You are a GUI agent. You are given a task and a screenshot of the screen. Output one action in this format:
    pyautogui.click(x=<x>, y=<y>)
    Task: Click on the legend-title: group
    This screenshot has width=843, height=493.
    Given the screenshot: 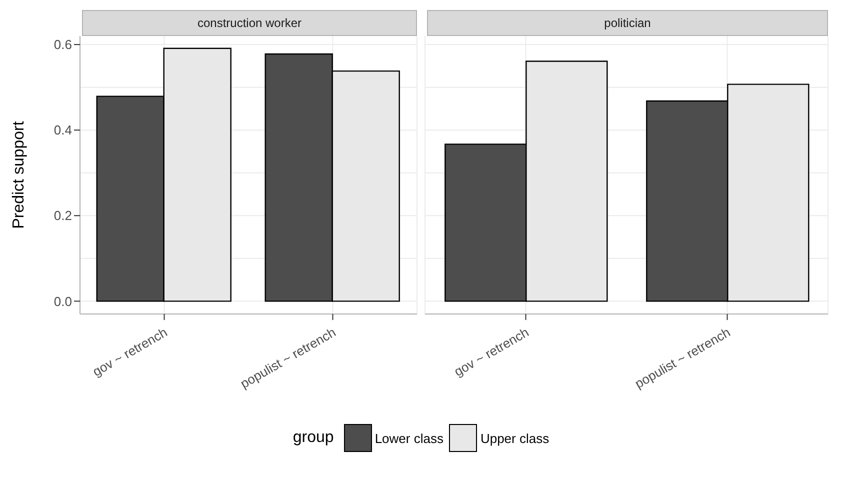 What is the action you would take?
    pyautogui.click(x=313, y=438)
    